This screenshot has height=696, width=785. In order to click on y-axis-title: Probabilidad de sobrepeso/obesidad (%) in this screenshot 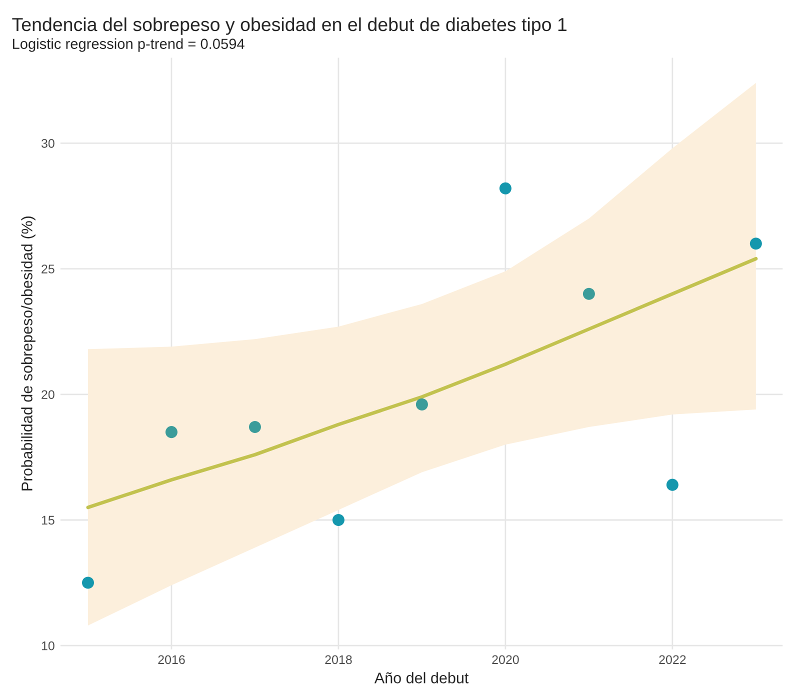, I will do `click(28, 353)`.